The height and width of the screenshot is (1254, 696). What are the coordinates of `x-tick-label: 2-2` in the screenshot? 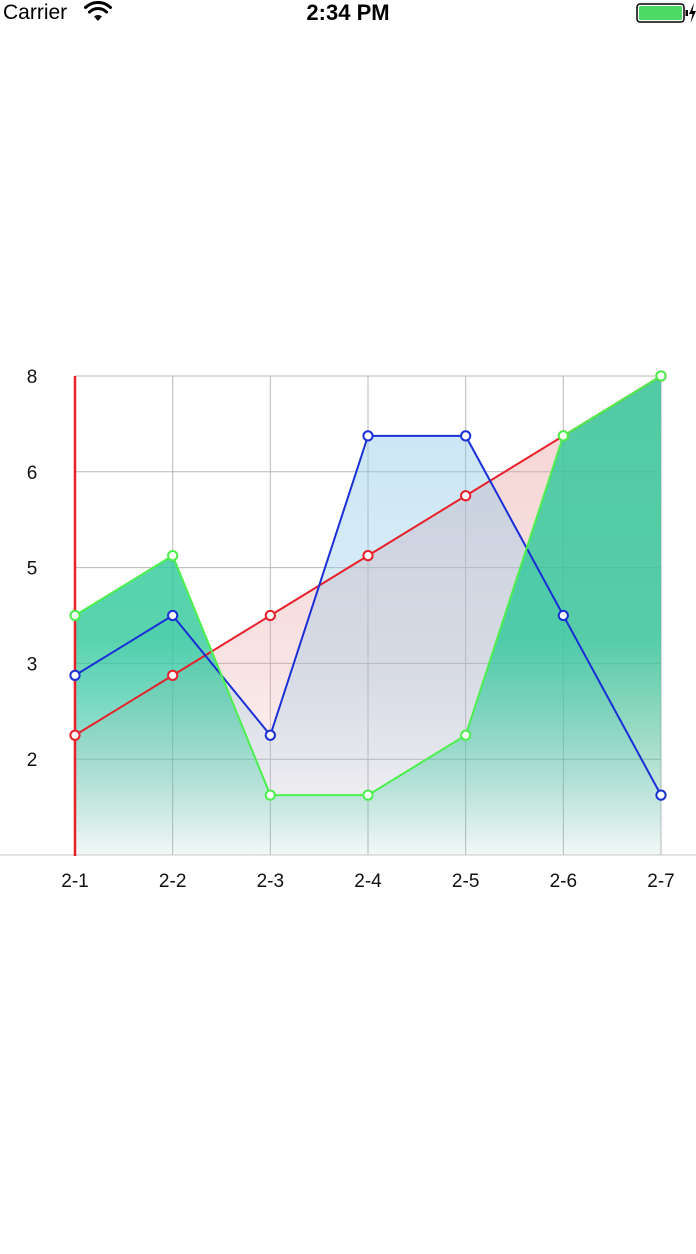 It's located at (172, 881).